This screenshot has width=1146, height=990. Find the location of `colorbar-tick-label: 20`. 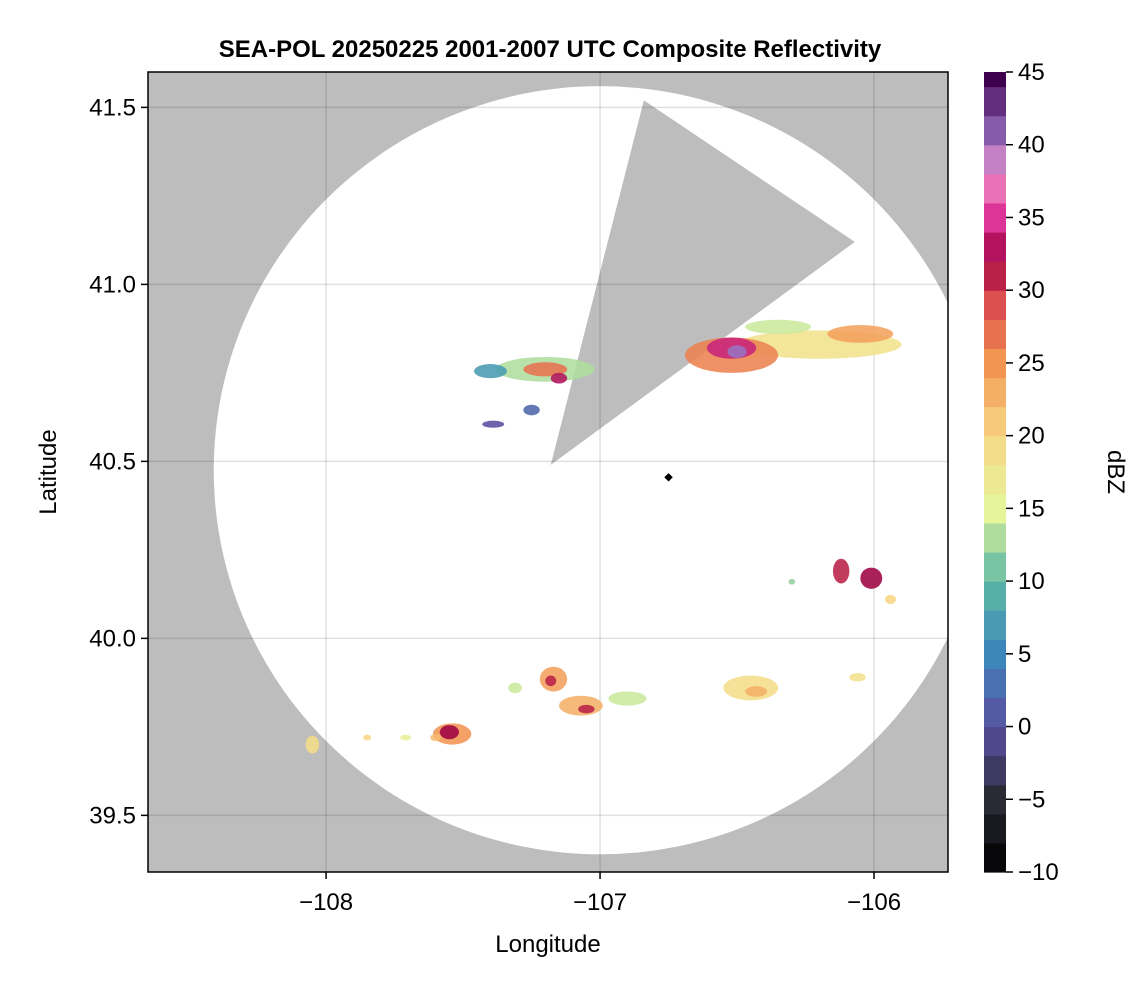

colorbar-tick-label: 20 is located at coordinates (1031, 436).